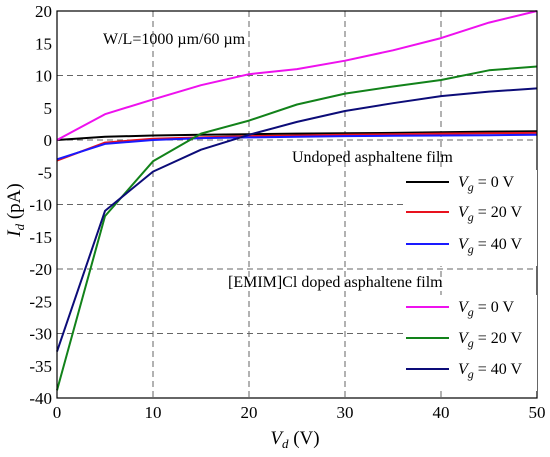  I want to click on legend-group-title: Undoped asphaltene film, so click(372, 157).